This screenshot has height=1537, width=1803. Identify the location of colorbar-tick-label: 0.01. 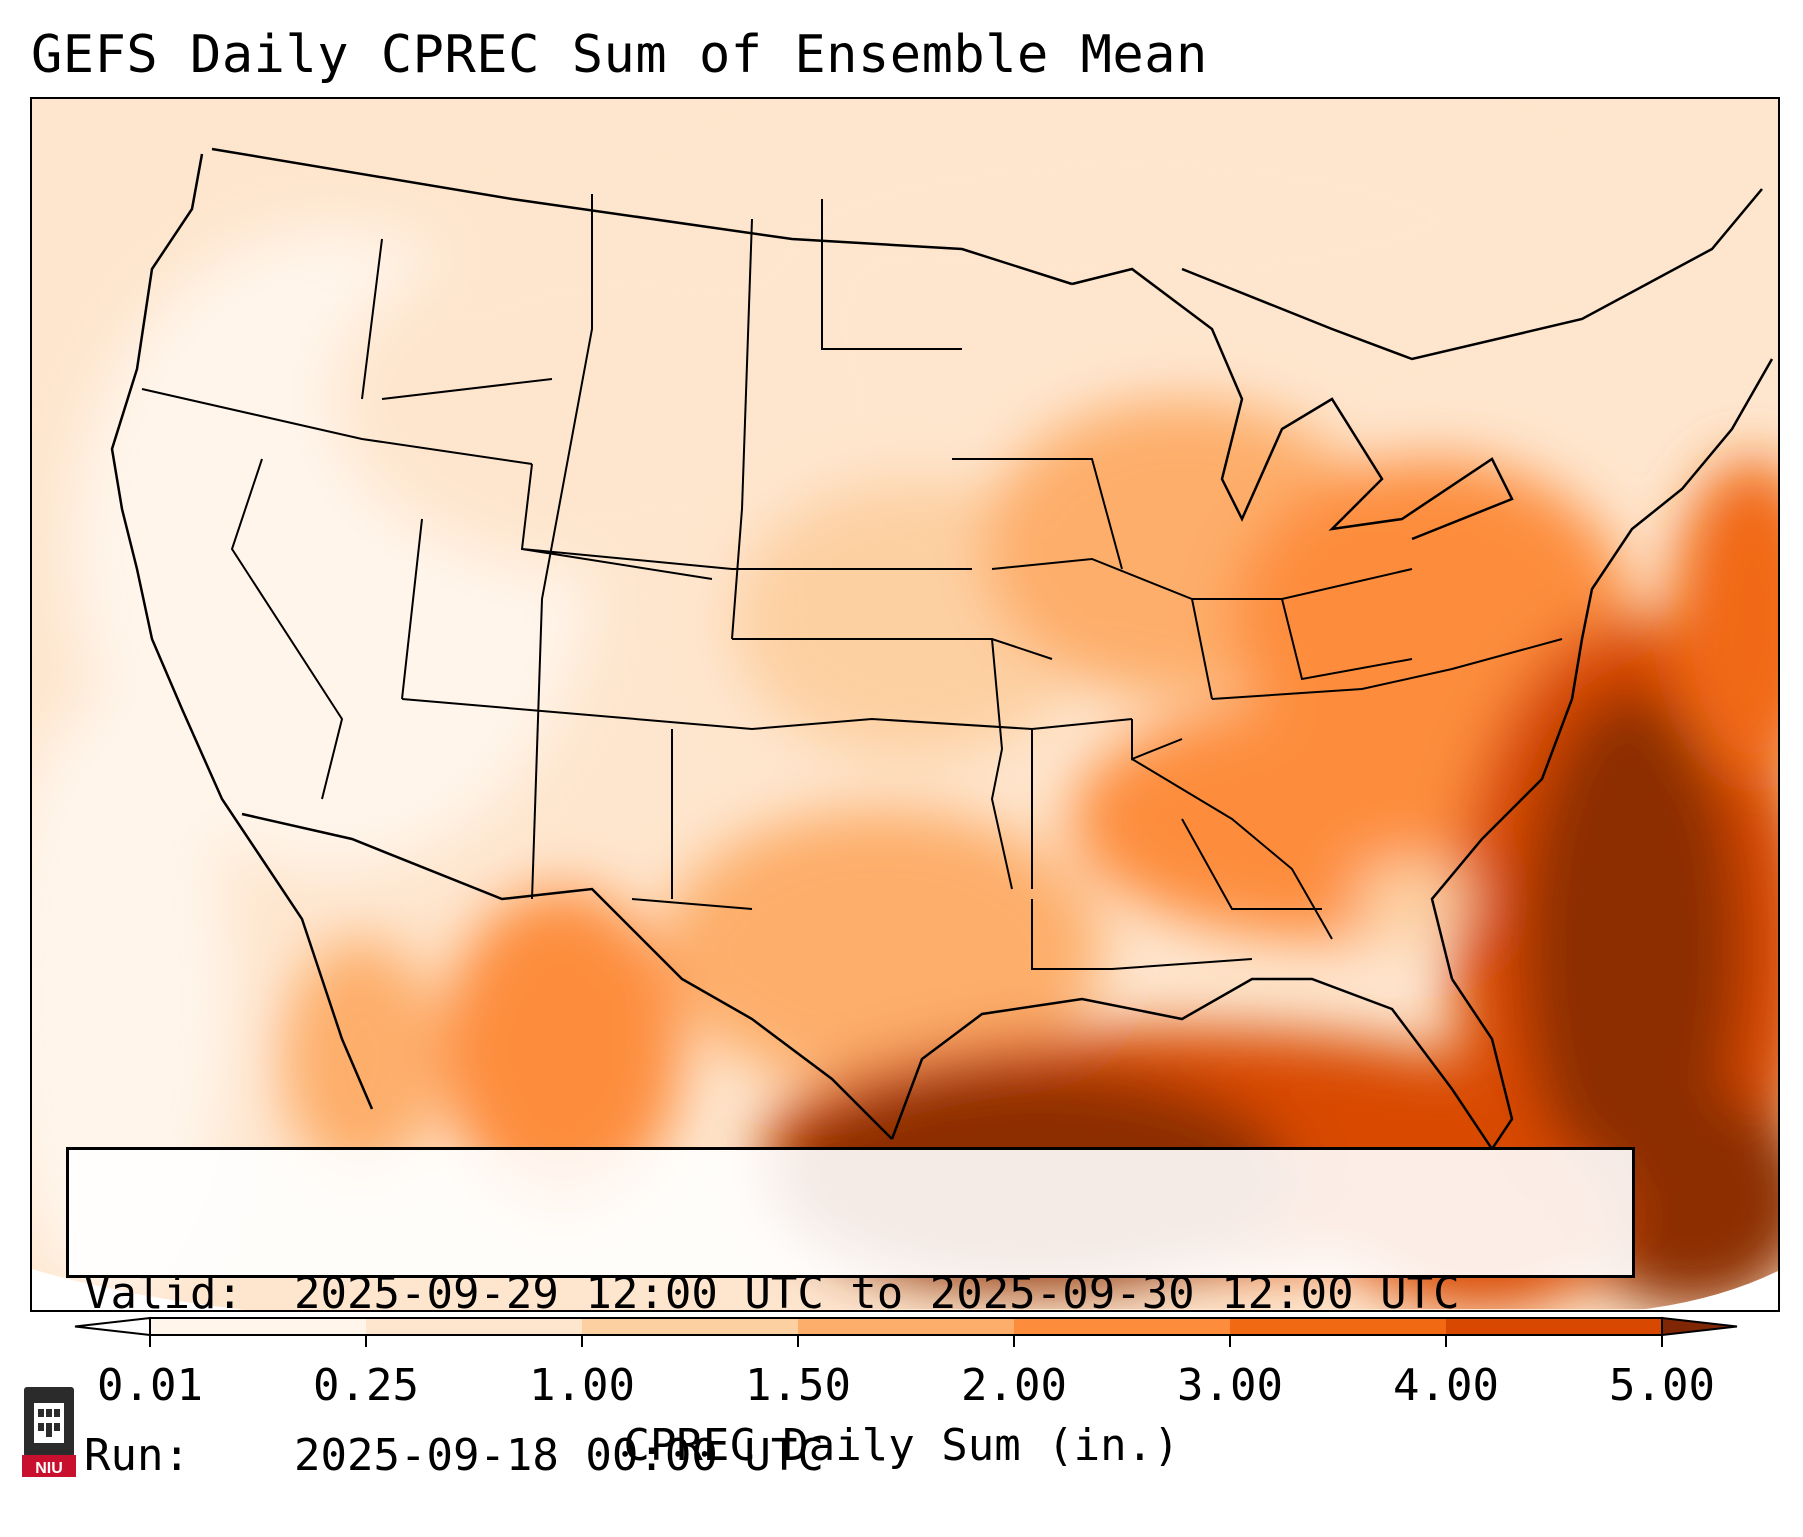
(150, 1385).